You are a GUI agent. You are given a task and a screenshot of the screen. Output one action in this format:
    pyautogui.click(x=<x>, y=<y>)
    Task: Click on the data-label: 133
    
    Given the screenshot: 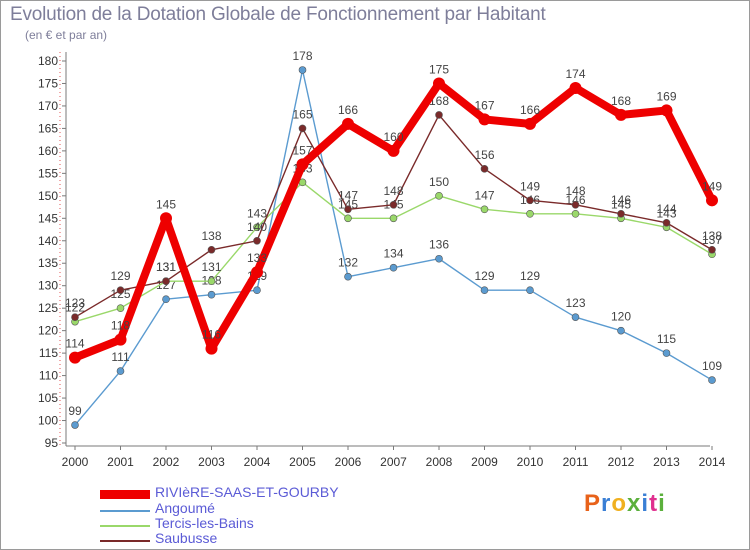 What is the action you would take?
    pyautogui.click(x=257, y=258)
    